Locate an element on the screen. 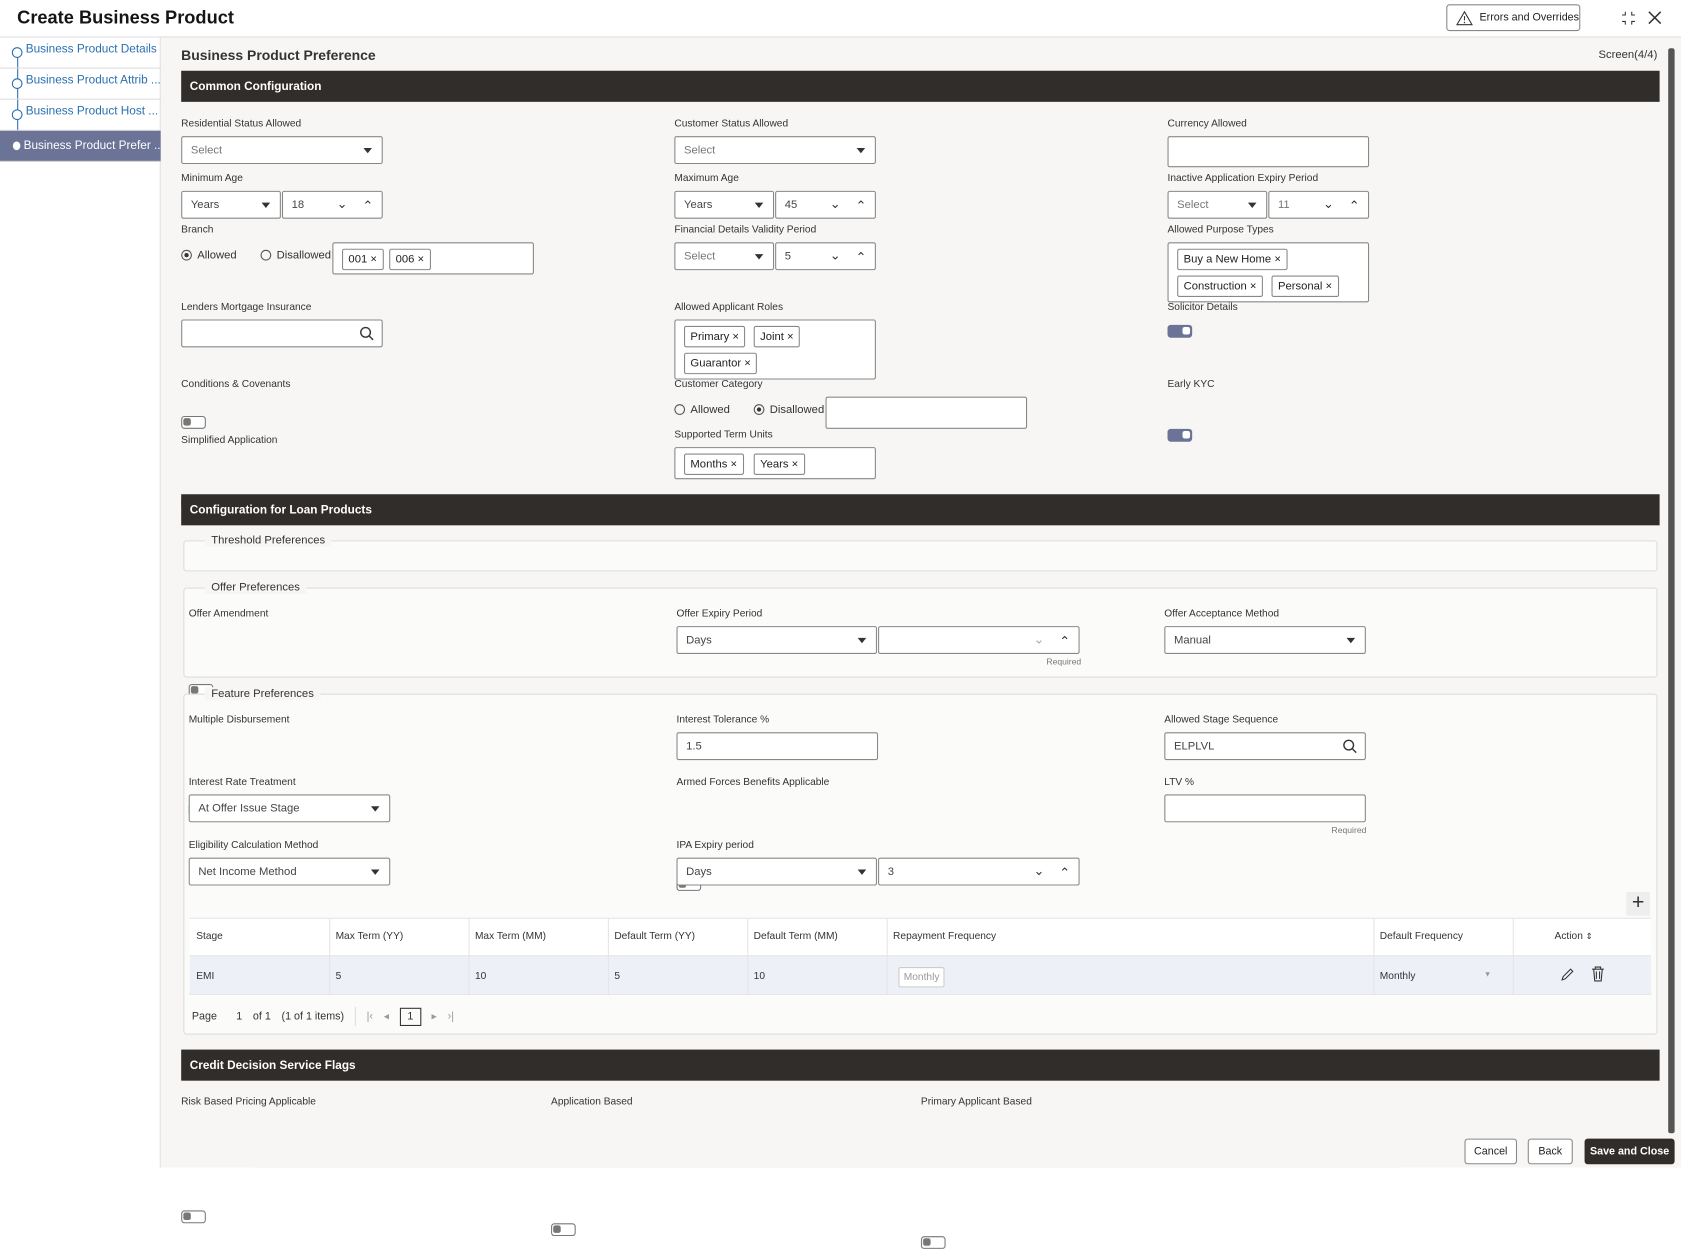  term-units-tag-input: Months × Years × is located at coordinates (775, 463).